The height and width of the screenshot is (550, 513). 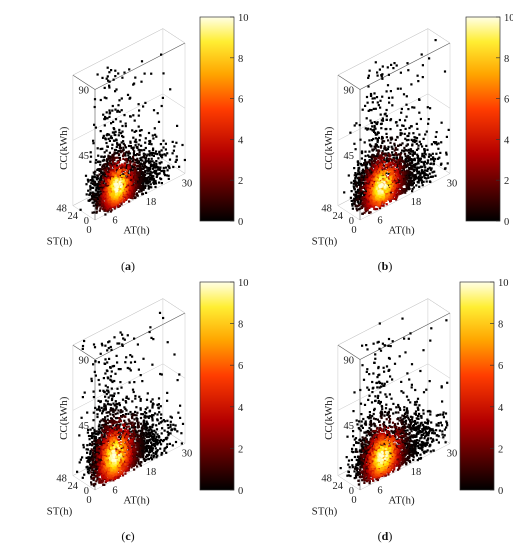 What do you see at coordinates (129, 117) in the screenshot?
I see `gridline` at bounding box center [129, 117].